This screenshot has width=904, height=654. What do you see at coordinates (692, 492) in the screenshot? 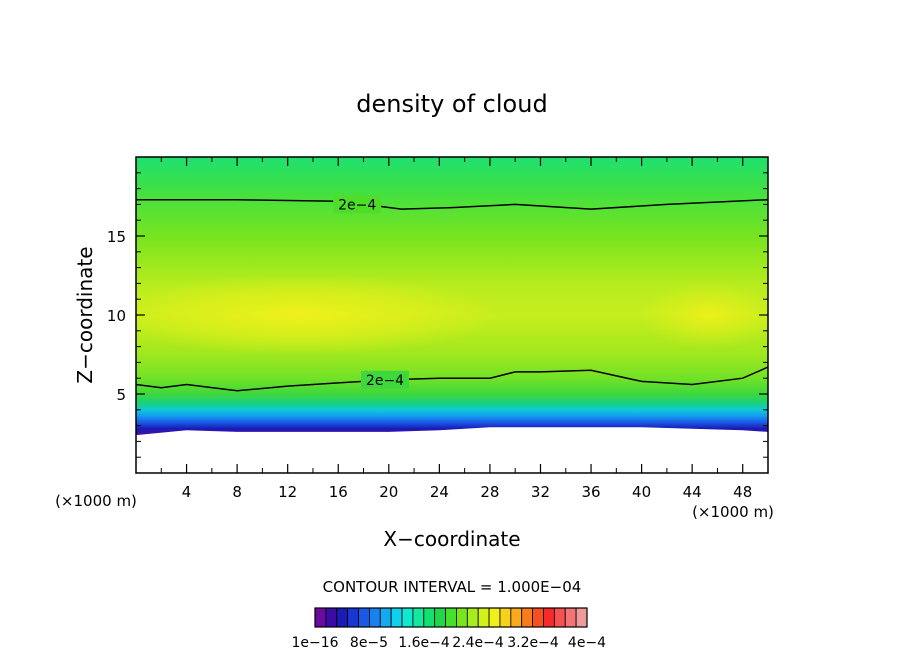
I see `x-tick-label: 44` at bounding box center [692, 492].